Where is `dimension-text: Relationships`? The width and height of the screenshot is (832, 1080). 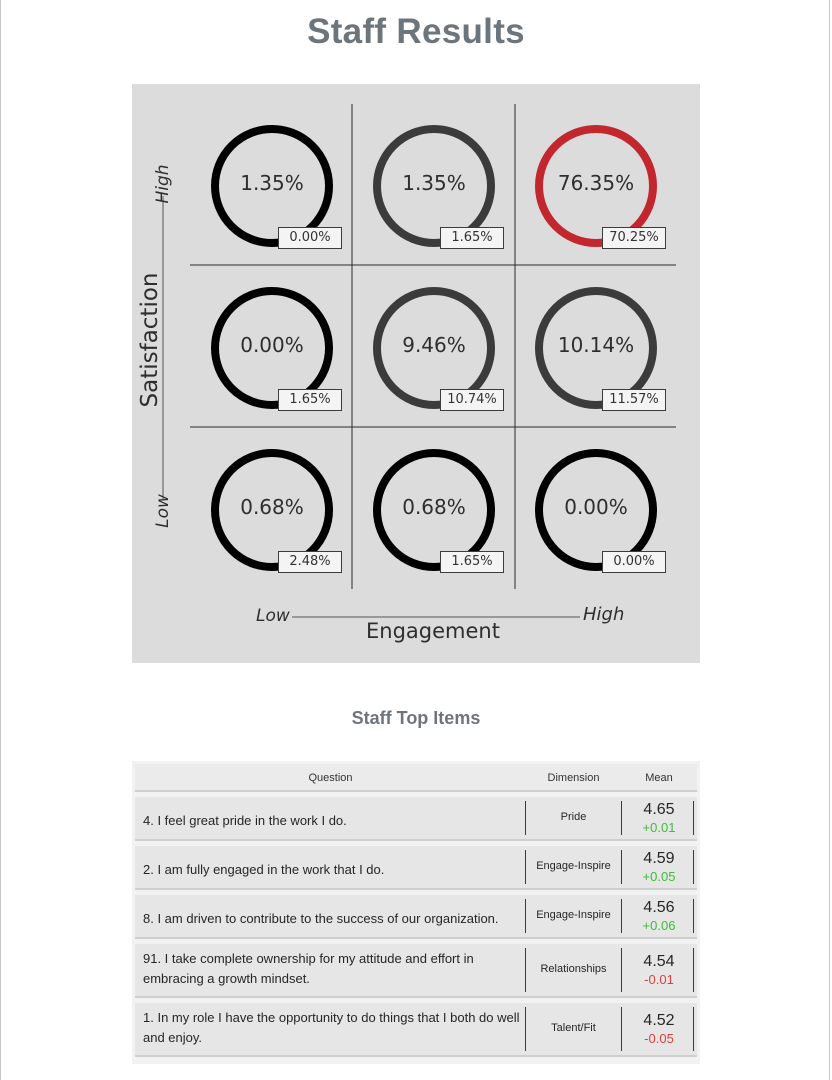 dimension-text: Relationships is located at coordinates (573, 969).